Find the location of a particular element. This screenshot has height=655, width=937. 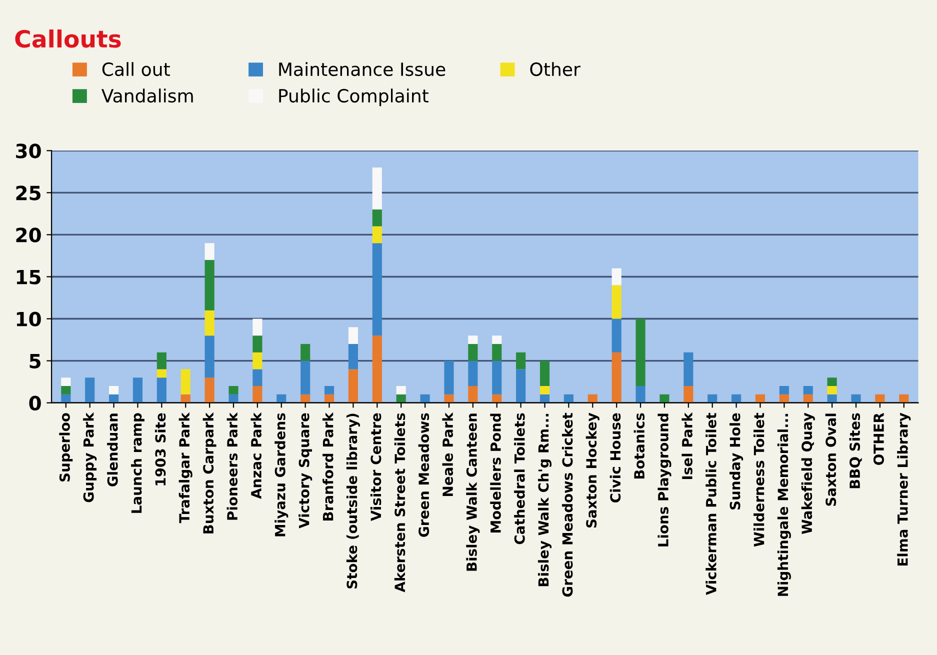

legend-label: Maintenance Issue is located at coordinates (362, 69).